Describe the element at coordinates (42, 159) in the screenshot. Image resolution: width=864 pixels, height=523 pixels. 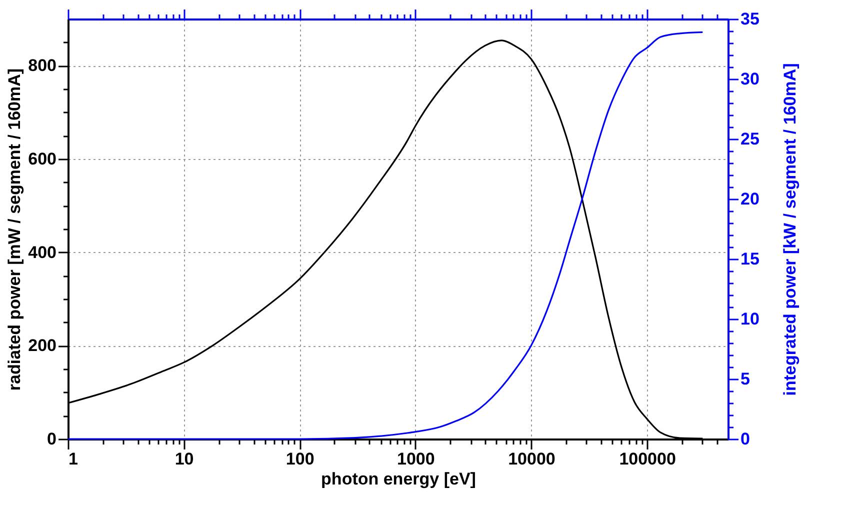
I see `y-tick-label: 600` at that location.